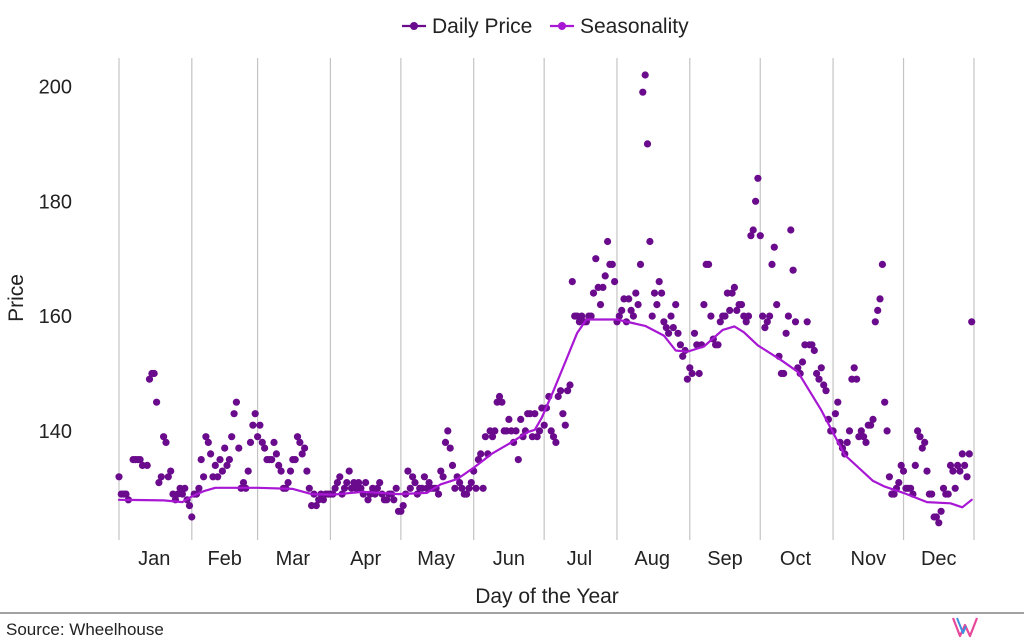 Image resolution: width=1024 pixels, height=640 pixels. I want to click on legend-label-daily-price: Daily Price, so click(482, 26).